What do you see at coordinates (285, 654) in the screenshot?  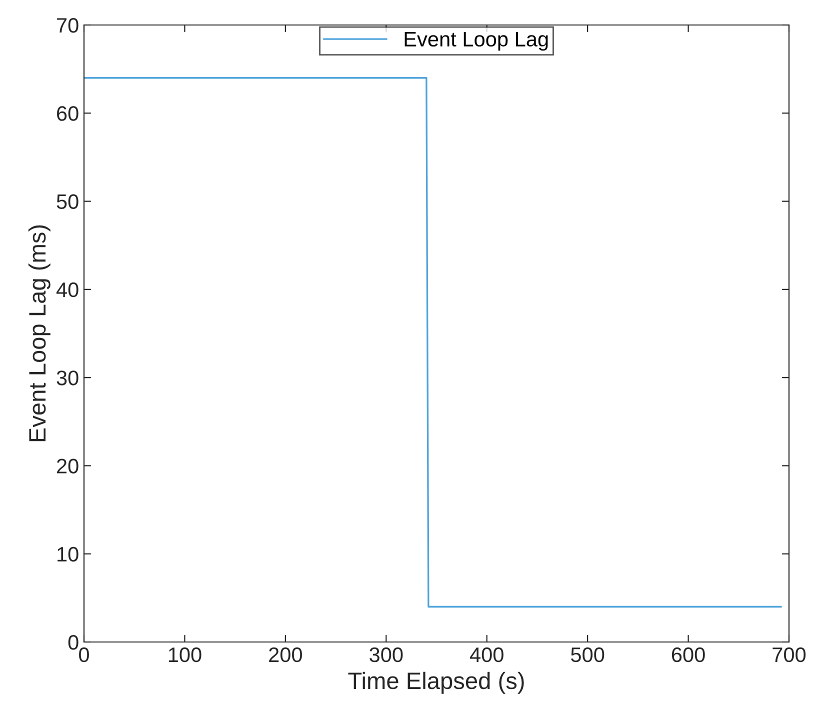 I see `x-tick-label: 200` at bounding box center [285, 654].